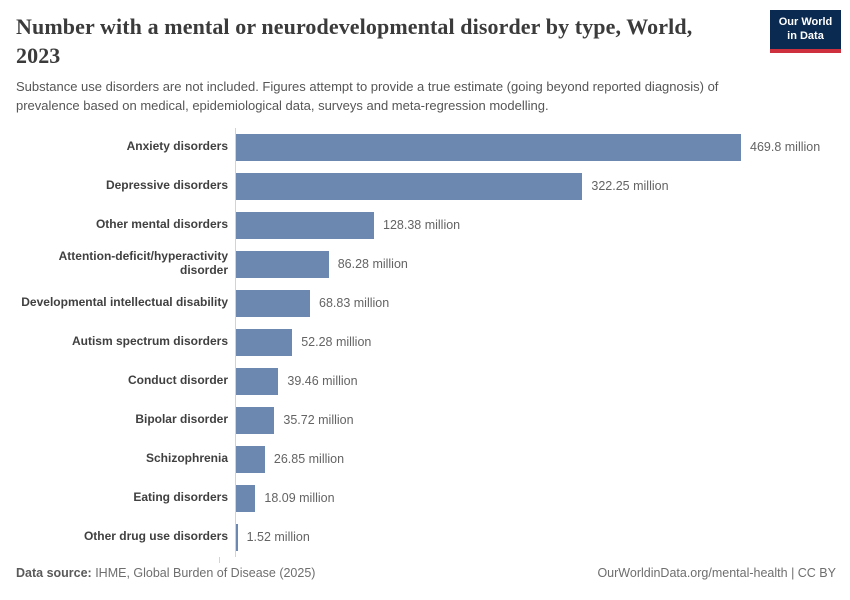  Describe the element at coordinates (318, 420) in the screenshot. I see `bar-value-label: 35.72 million` at that location.